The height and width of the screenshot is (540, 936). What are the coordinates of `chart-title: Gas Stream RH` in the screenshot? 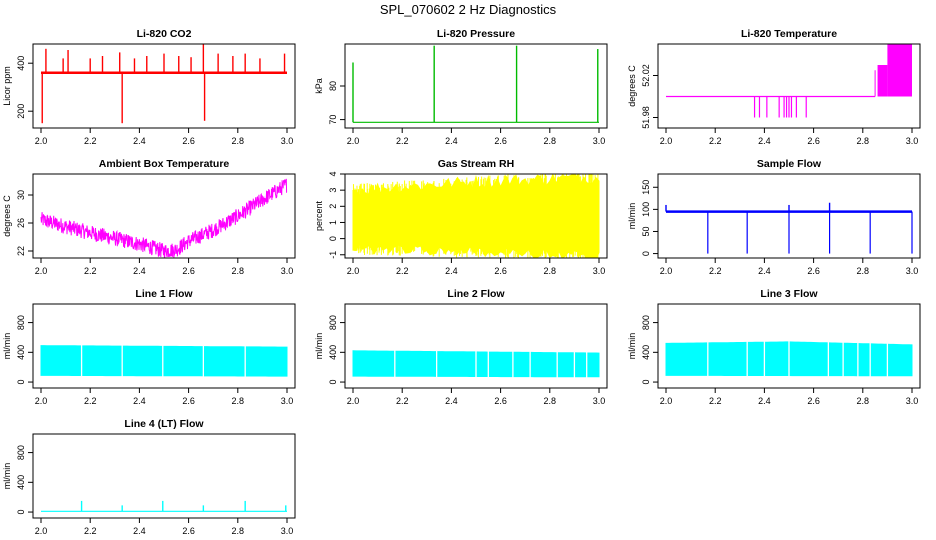 It's located at (476, 164).